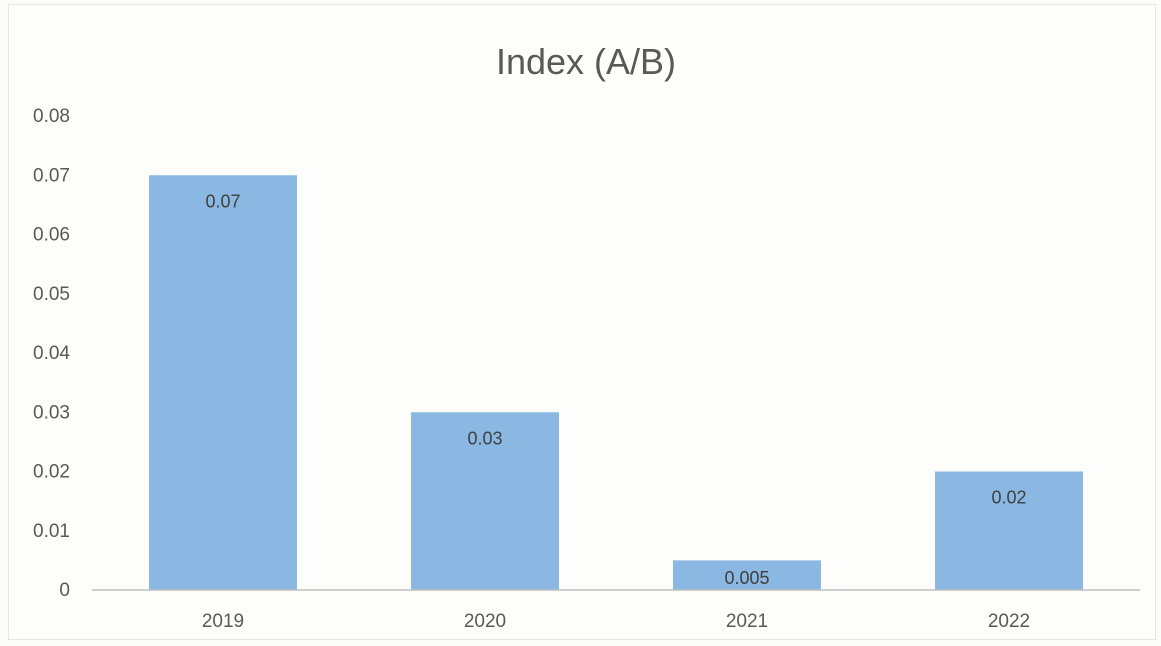 The image size is (1161, 646). I want to click on y-tick-label: 0.02, so click(51, 472).